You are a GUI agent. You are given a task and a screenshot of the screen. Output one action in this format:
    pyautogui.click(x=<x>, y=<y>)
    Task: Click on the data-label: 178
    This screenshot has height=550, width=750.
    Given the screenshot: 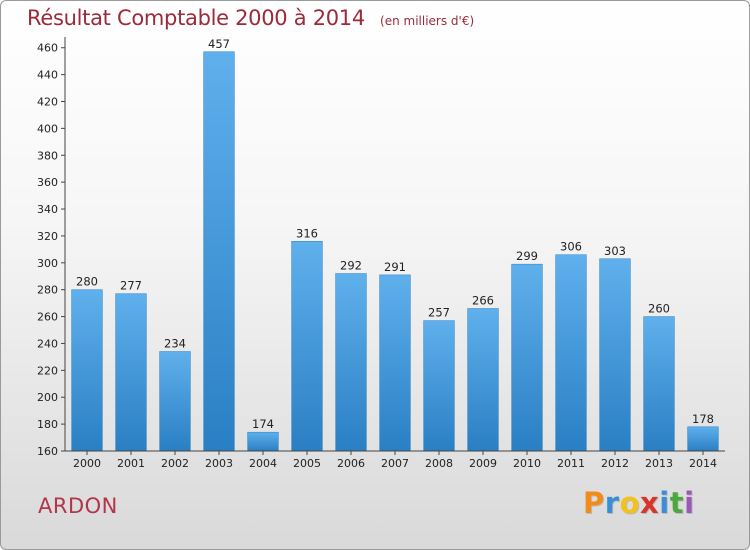 What is the action you would take?
    pyautogui.click(x=703, y=419)
    